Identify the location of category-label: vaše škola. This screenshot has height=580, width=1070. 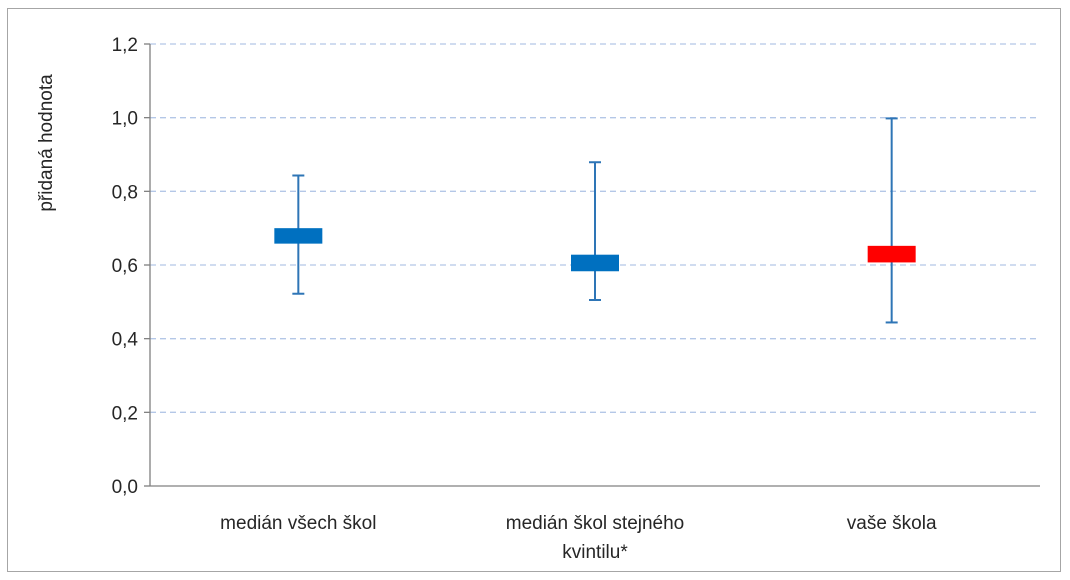
(892, 523).